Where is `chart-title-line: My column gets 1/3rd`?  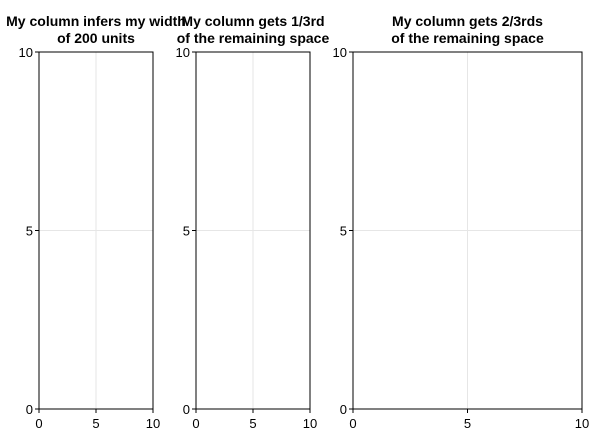 chart-title-line: My column gets 1/3rd is located at coordinates (252, 21).